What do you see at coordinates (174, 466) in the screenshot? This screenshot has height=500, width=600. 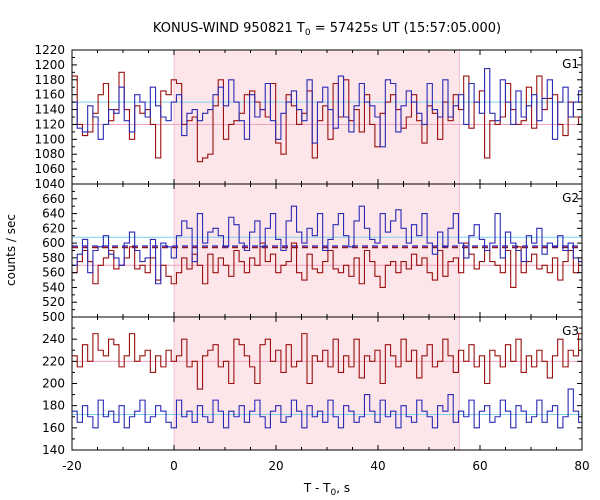 I see `x-tick-label: 0` at bounding box center [174, 466].